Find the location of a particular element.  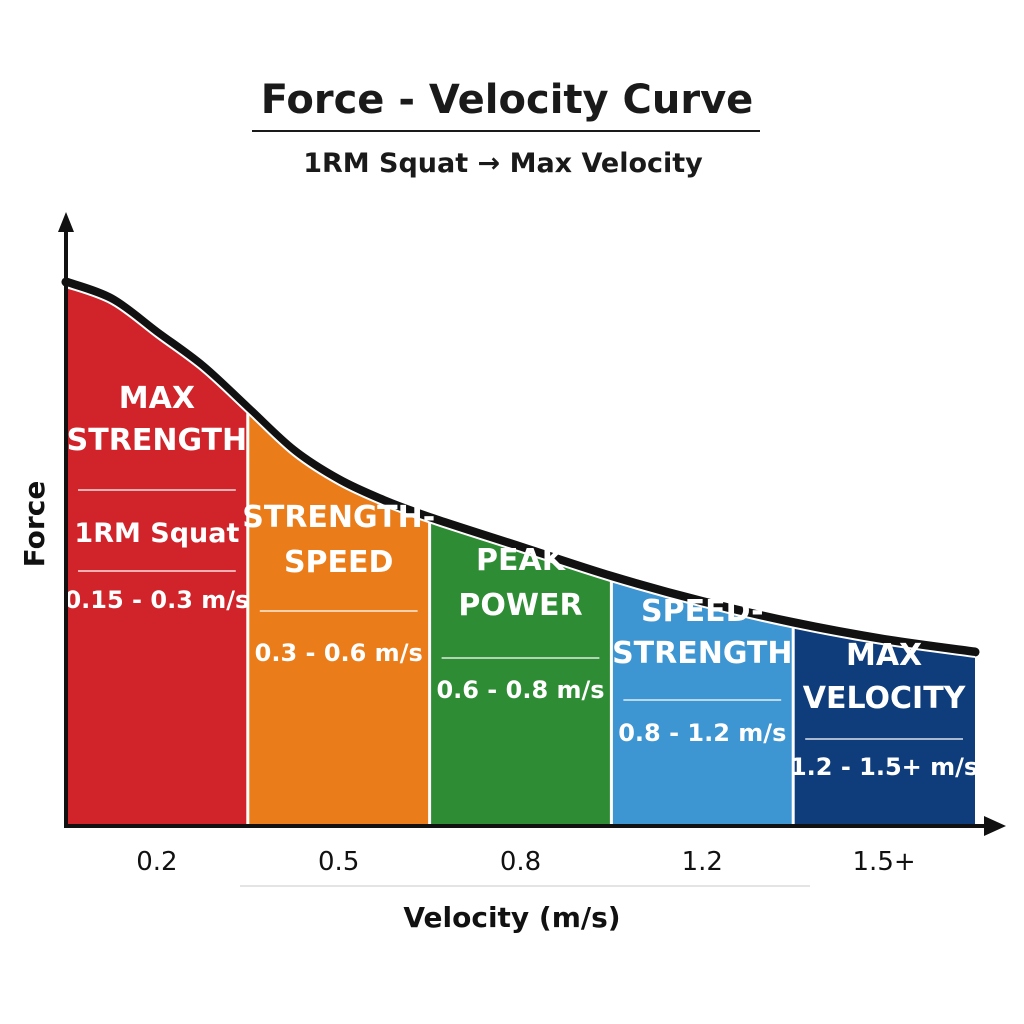

zone-range: 0.3 - 0.6 m/s is located at coordinates (339, 653).